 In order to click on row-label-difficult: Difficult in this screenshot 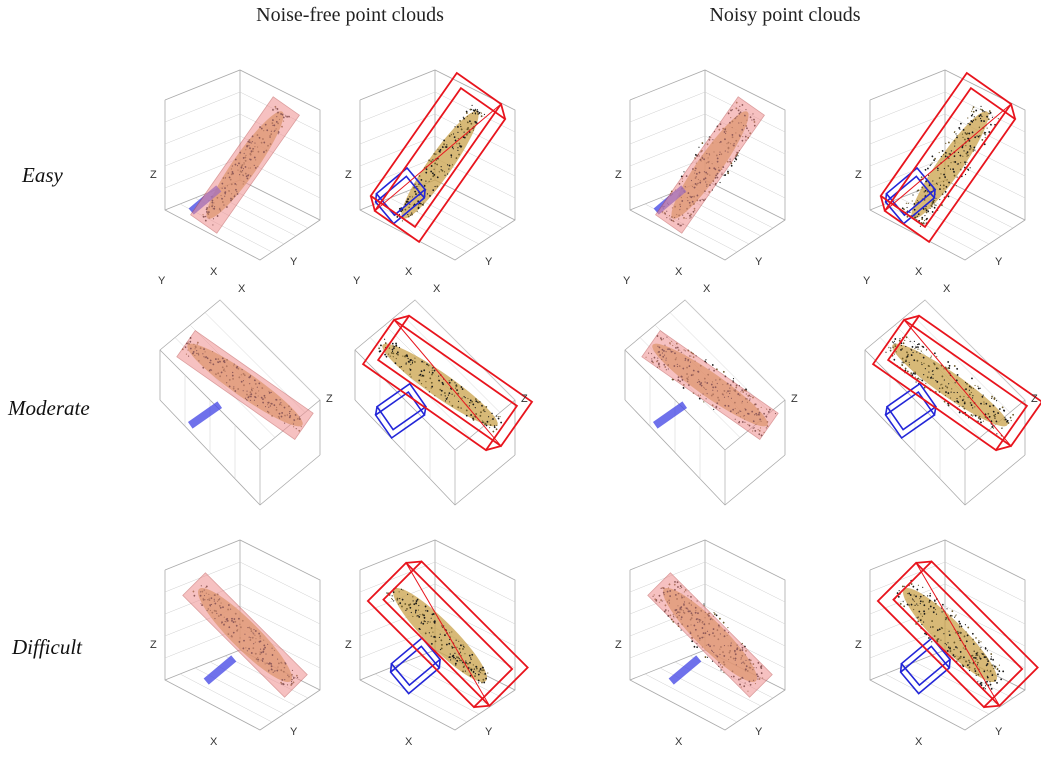, I will do `click(47, 647)`.